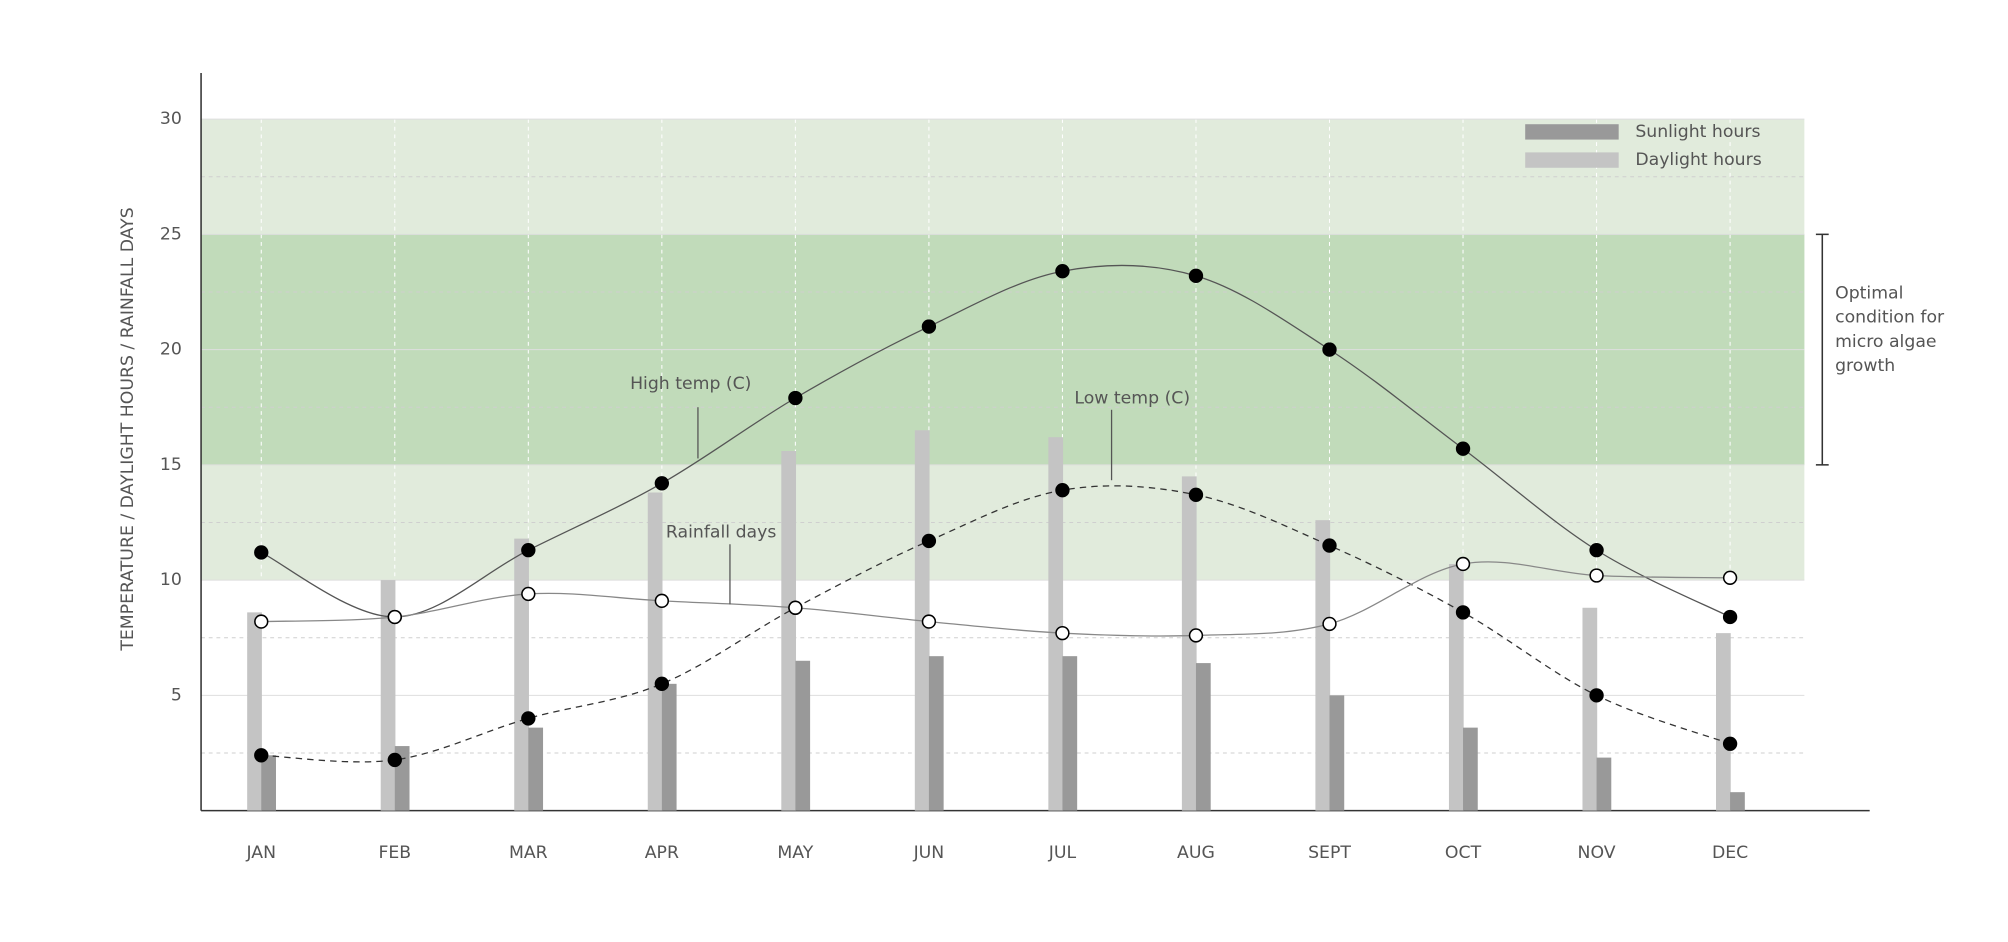 The image size is (2008, 942). I want to click on y-tick-label: 20, so click(171, 350).